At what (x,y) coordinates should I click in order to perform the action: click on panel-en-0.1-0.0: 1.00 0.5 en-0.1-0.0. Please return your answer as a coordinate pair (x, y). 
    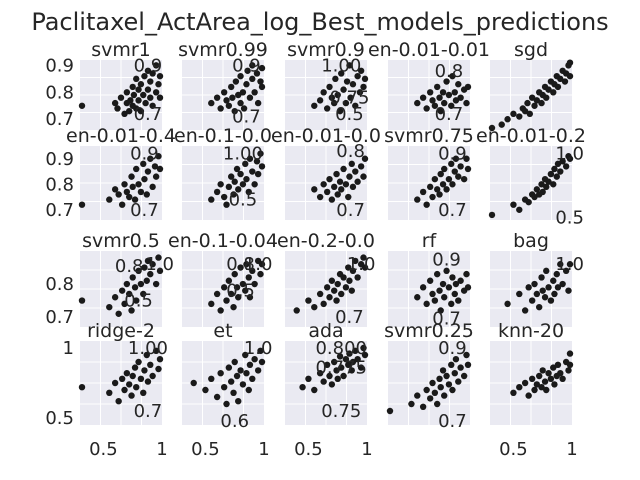
    Looking at the image, I should click on (223, 172).